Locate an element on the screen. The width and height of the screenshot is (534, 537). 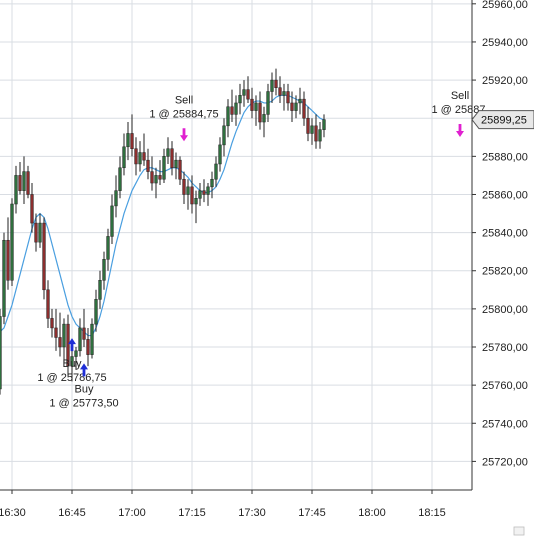
buy-fill-label: 1 @ 25773,50 is located at coordinates (83, 403).